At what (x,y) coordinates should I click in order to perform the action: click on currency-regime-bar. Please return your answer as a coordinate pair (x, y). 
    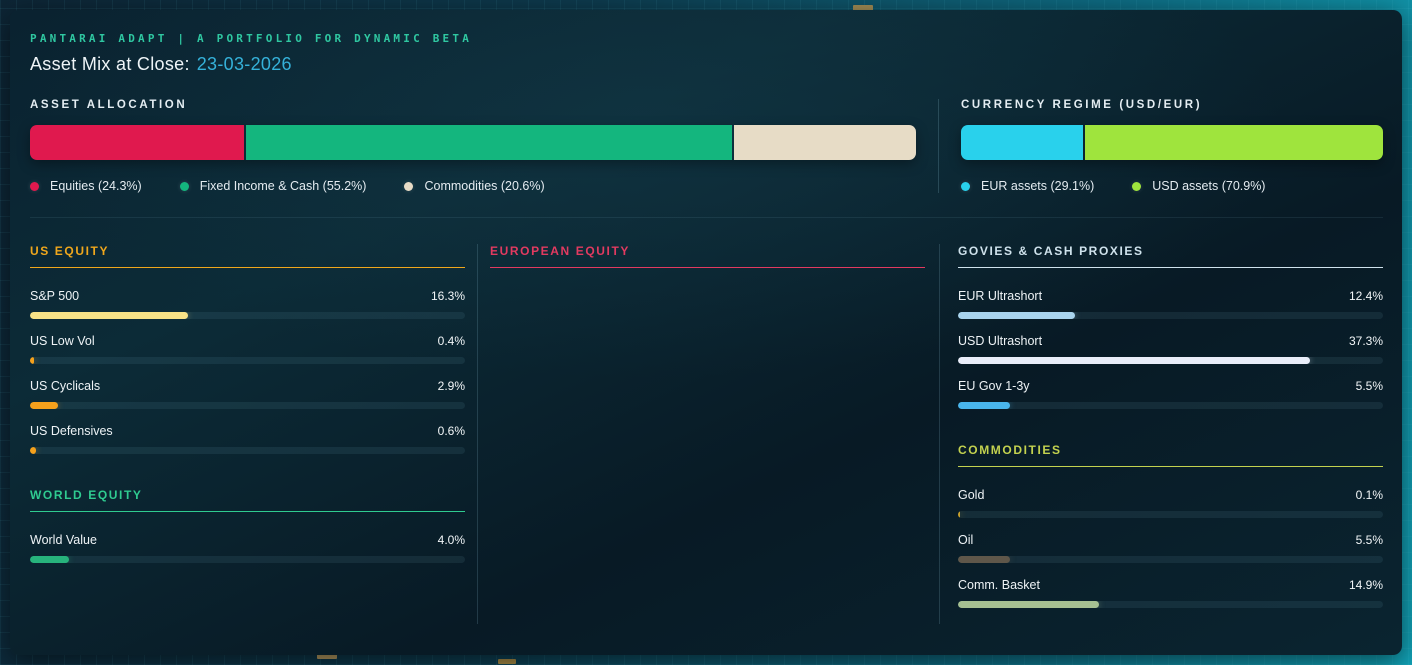
    Looking at the image, I should click on (1172, 142).